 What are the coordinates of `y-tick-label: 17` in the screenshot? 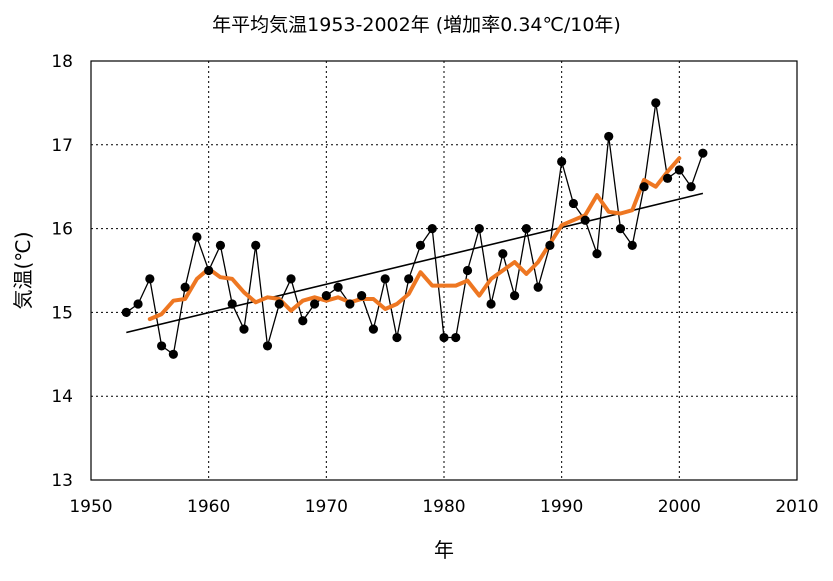 It's located at (62, 146).